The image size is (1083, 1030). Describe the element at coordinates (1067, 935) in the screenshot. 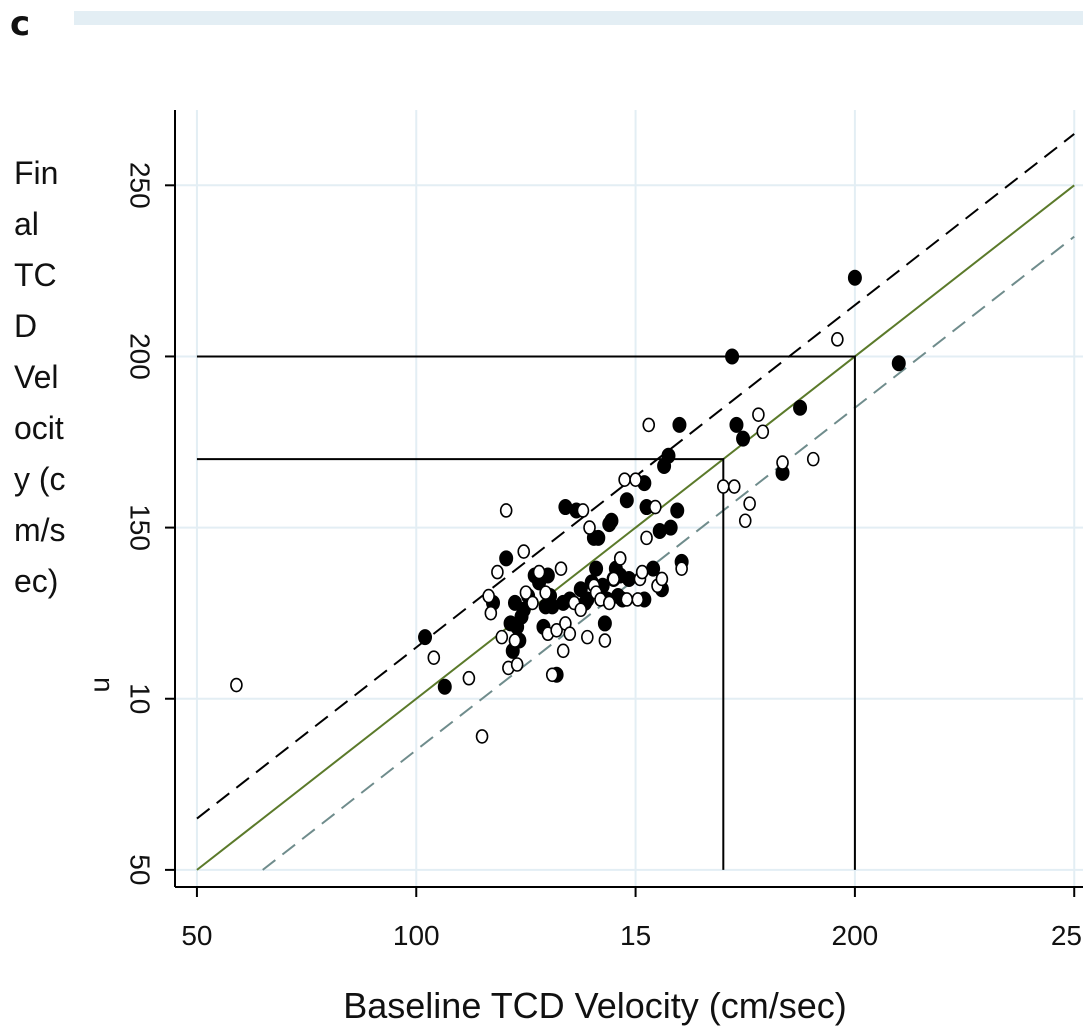

I see `x-tick-label: 250` at that location.